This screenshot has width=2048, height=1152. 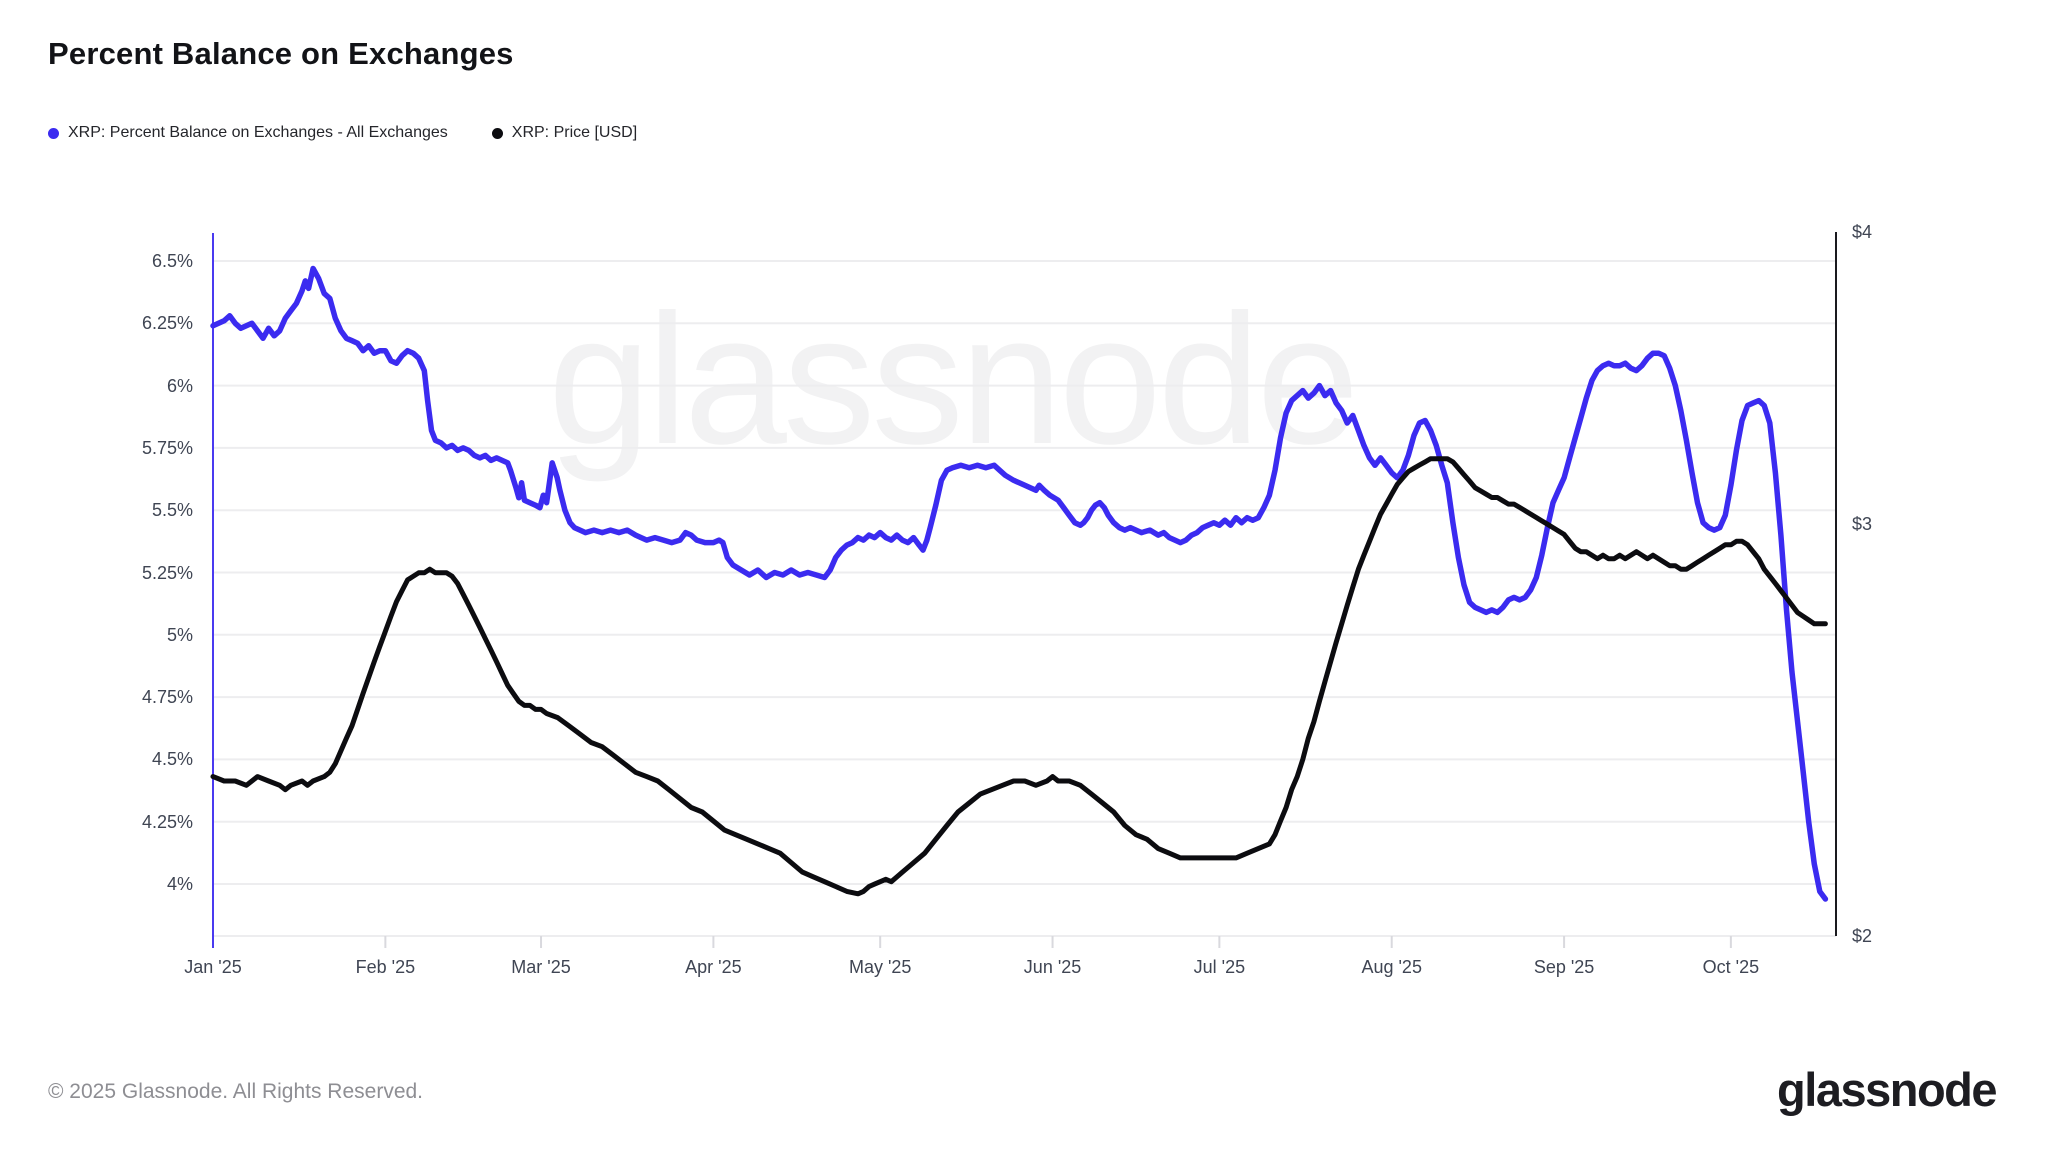 I want to click on left-axis-tick-label: 5%, so click(x=179, y=634).